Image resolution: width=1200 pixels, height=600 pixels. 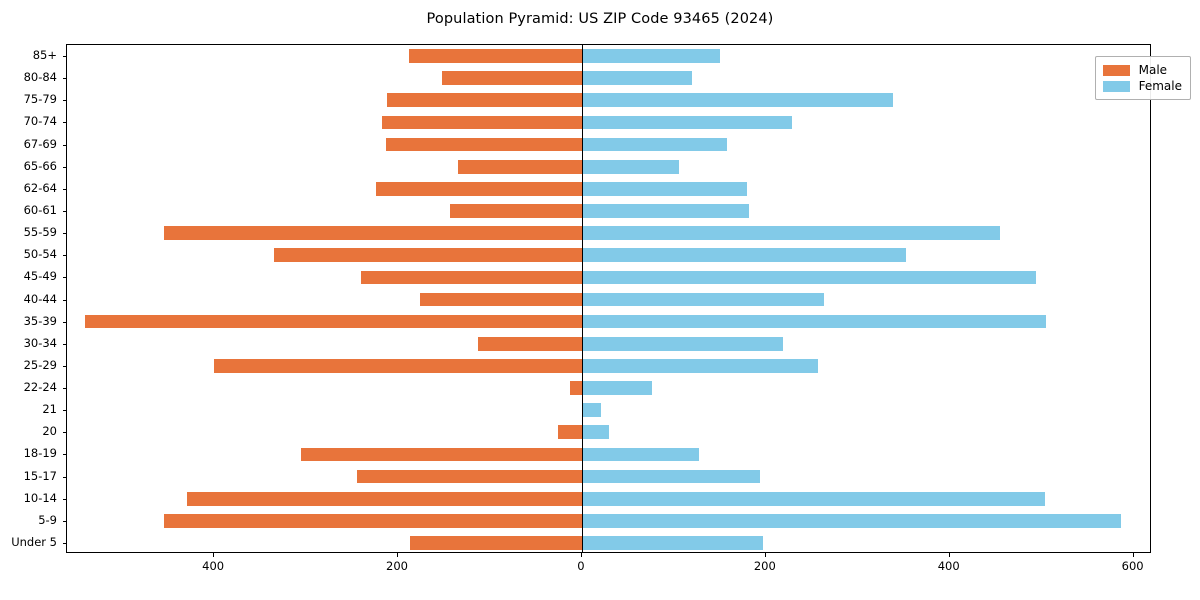 What do you see at coordinates (34, 541) in the screenshot?
I see `y-axis-tick-label: Under 5` at bounding box center [34, 541].